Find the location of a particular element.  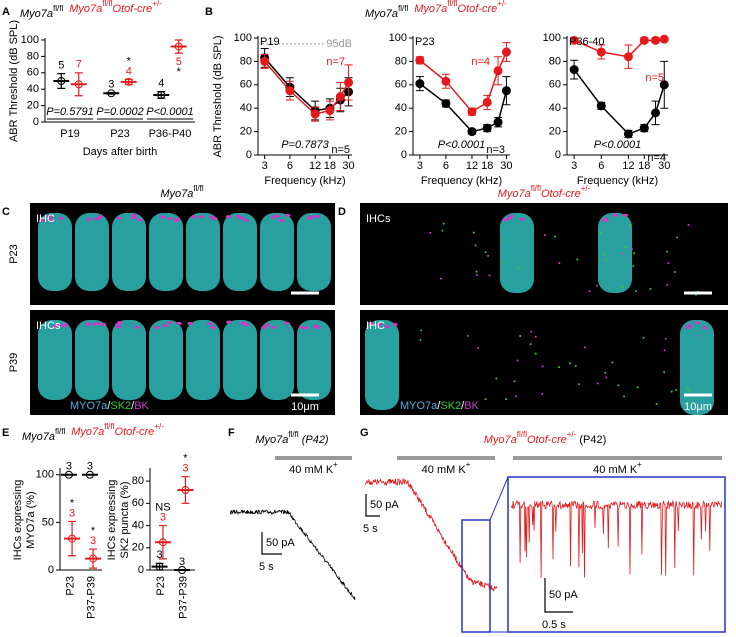

y-tick-label: 80 is located at coordinates (138, 481).